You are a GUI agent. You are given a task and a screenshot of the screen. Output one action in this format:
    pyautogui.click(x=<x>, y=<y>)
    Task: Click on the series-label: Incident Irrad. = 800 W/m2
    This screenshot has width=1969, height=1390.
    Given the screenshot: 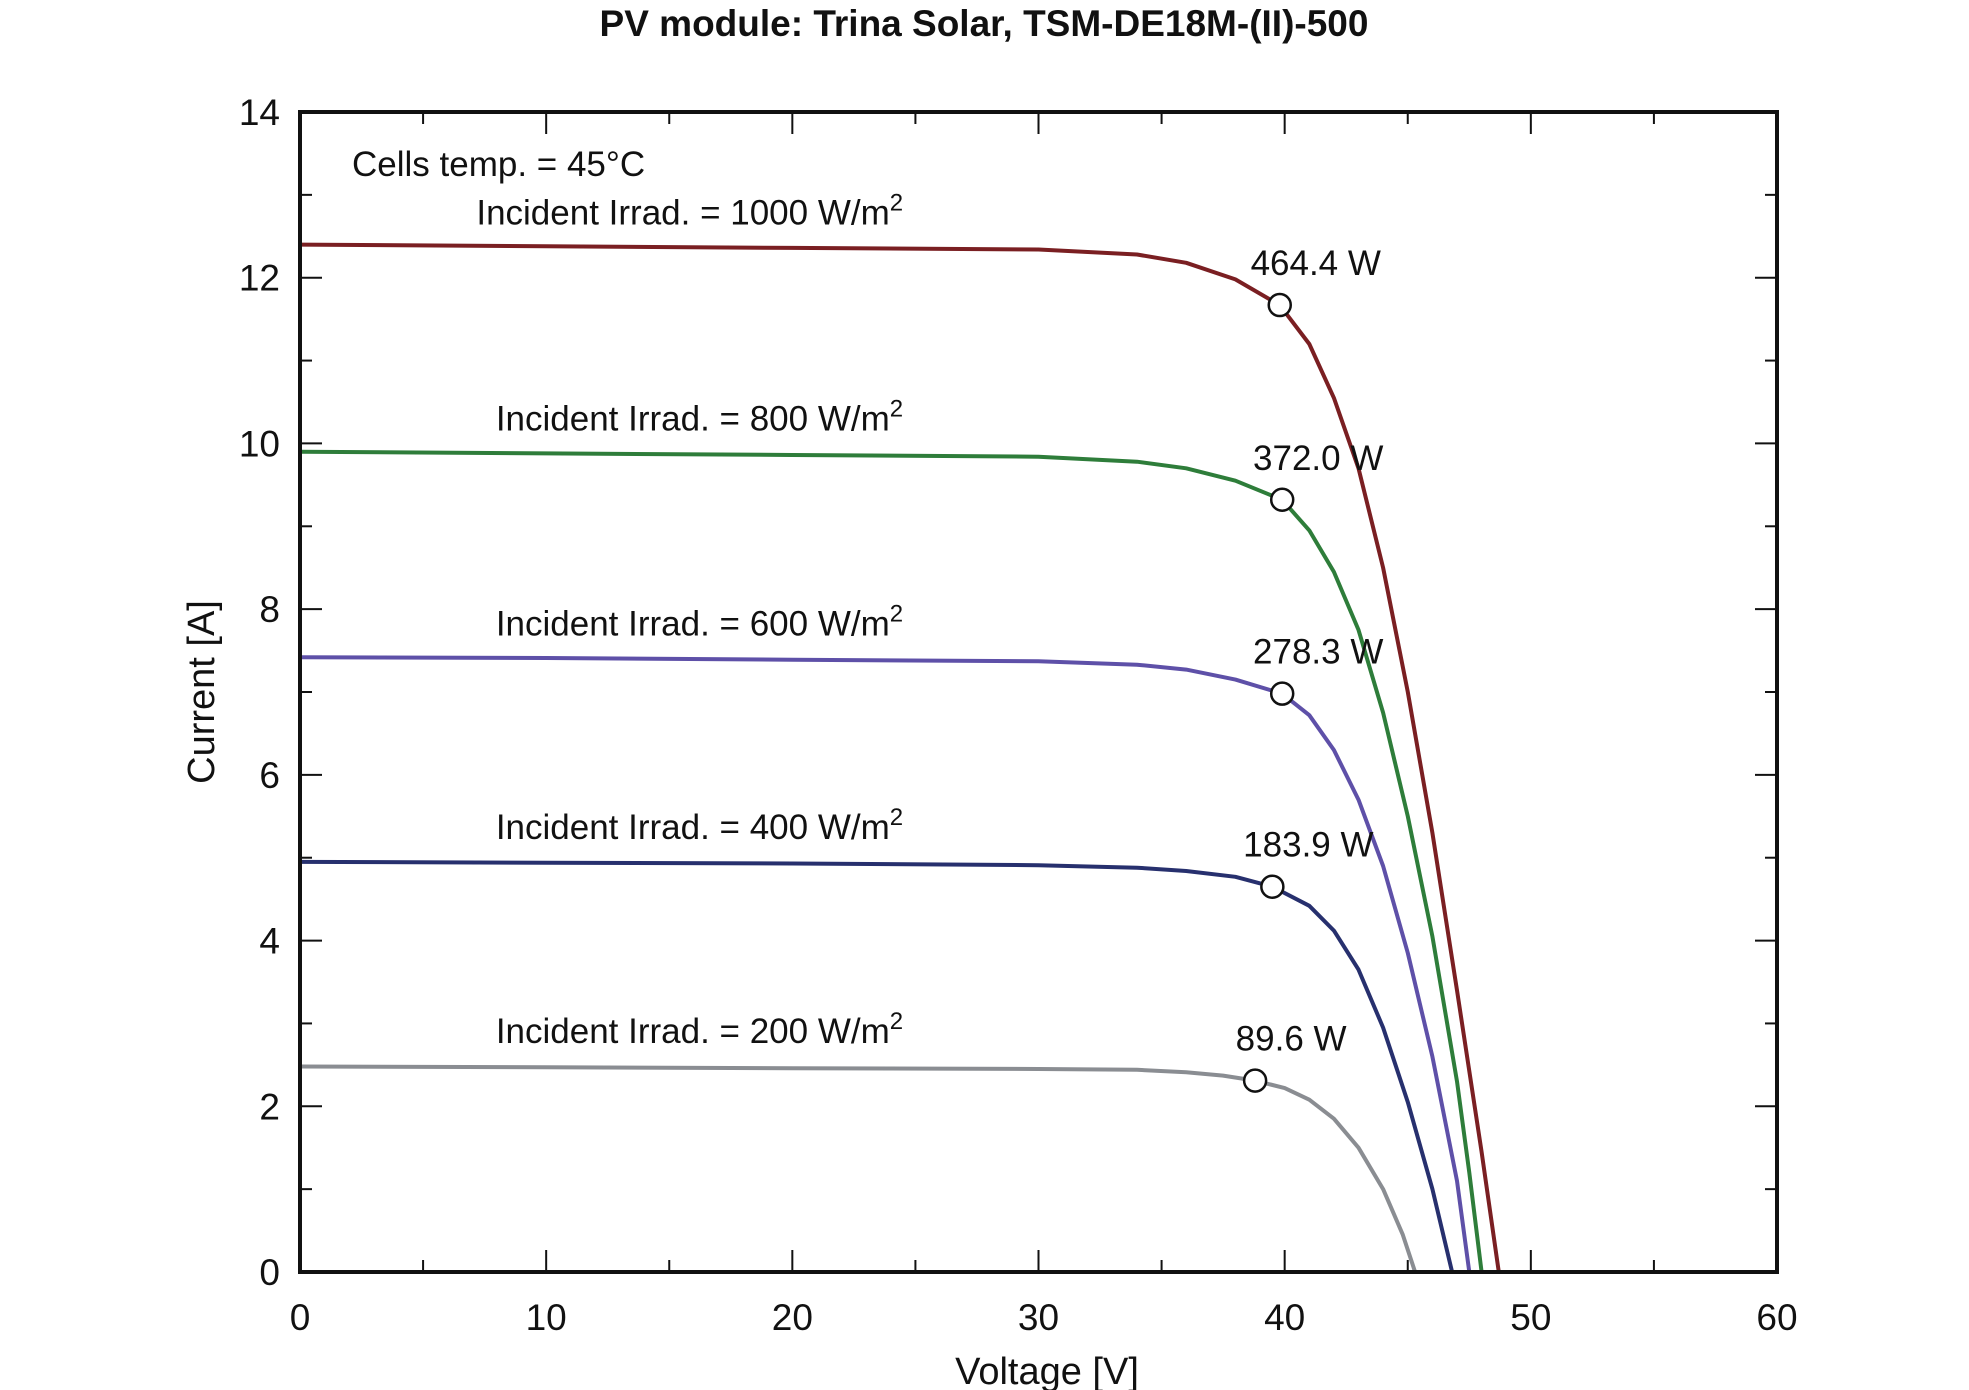 What is the action you would take?
    pyautogui.click(x=699, y=417)
    